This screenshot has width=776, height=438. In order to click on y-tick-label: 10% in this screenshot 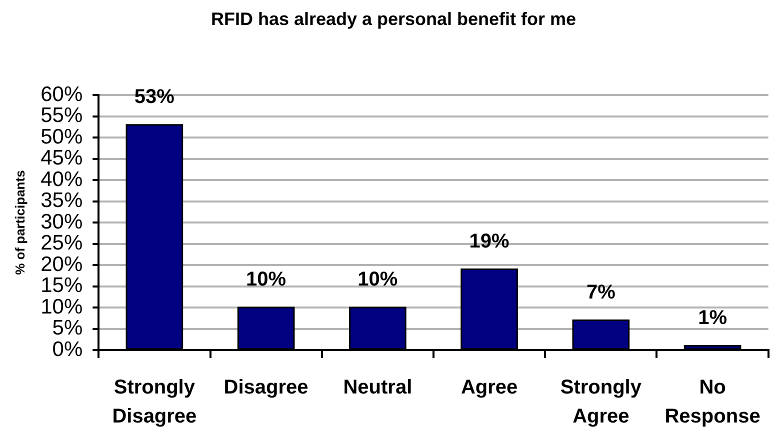, I will do `click(61, 306)`.